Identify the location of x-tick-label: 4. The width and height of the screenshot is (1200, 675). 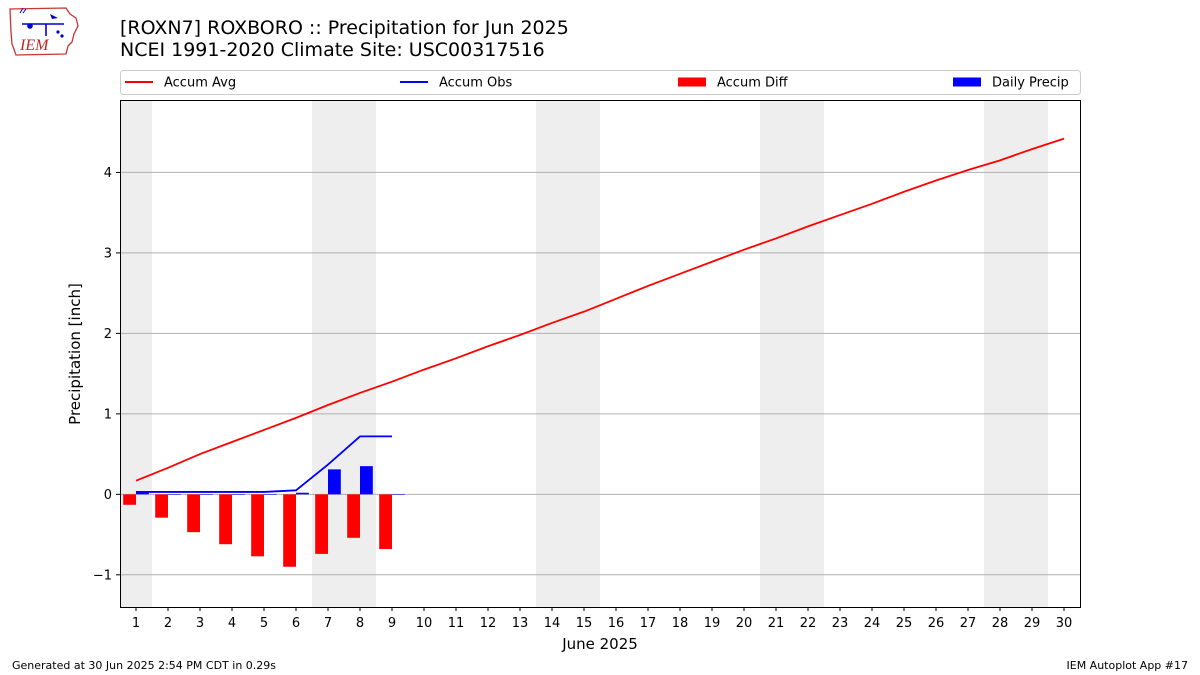
(232, 623).